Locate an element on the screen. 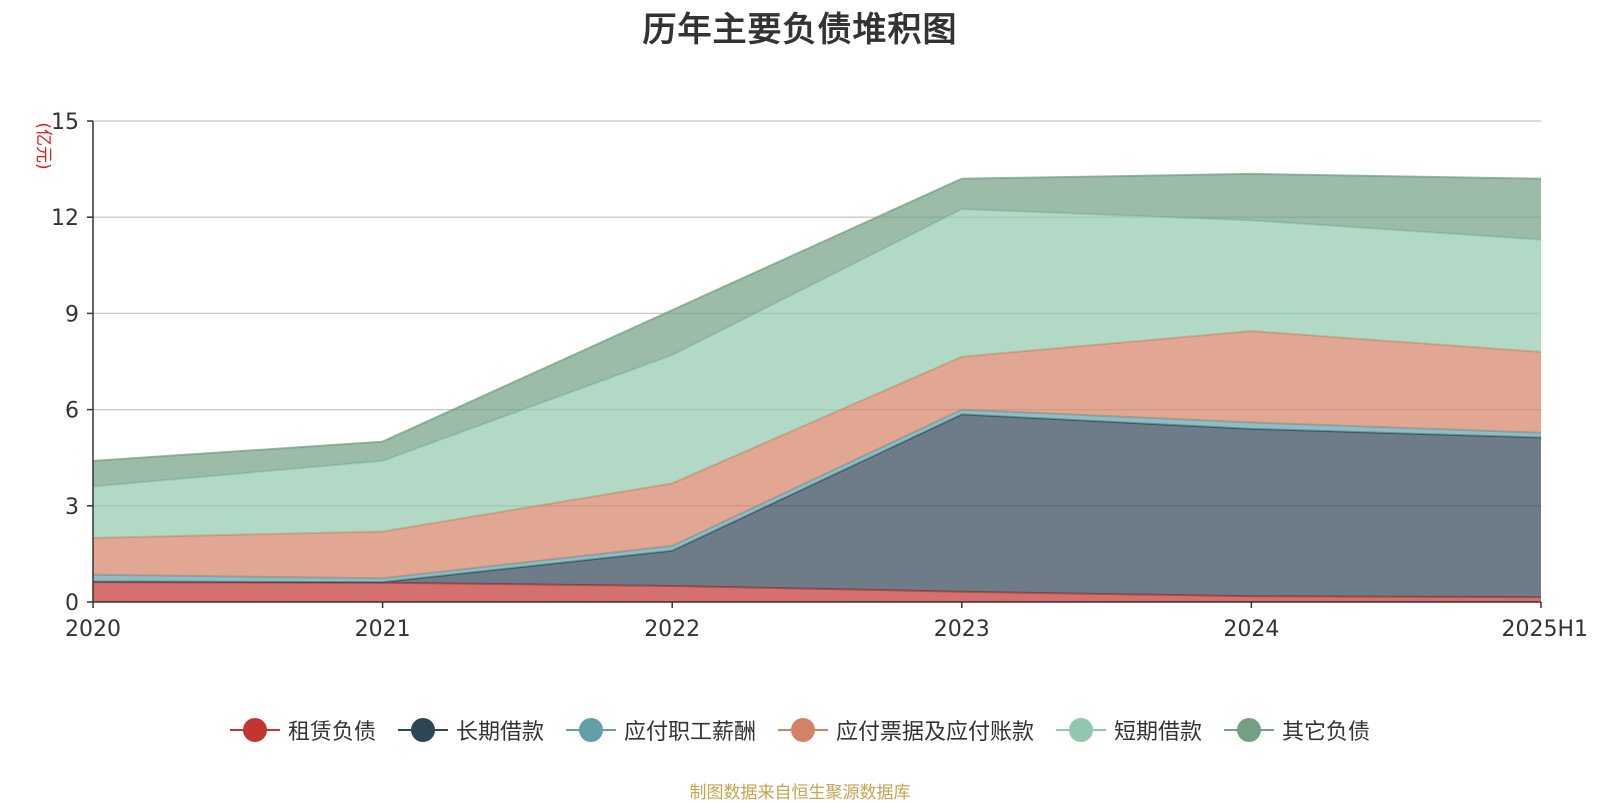 The height and width of the screenshot is (803, 1600). x-tick-label: 2025H1 is located at coordinates (1544, 629).